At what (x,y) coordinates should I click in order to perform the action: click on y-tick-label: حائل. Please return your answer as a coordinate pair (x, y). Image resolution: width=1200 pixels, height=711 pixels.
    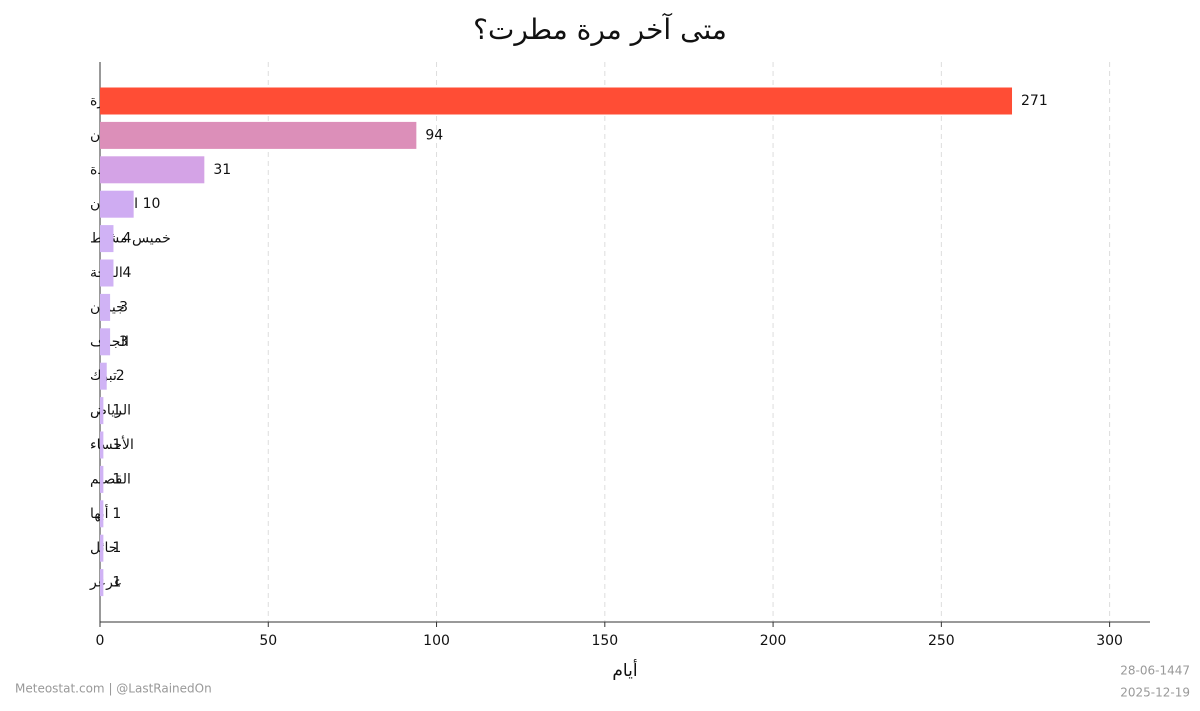
    Looking at the image, I should click on (103, 548).